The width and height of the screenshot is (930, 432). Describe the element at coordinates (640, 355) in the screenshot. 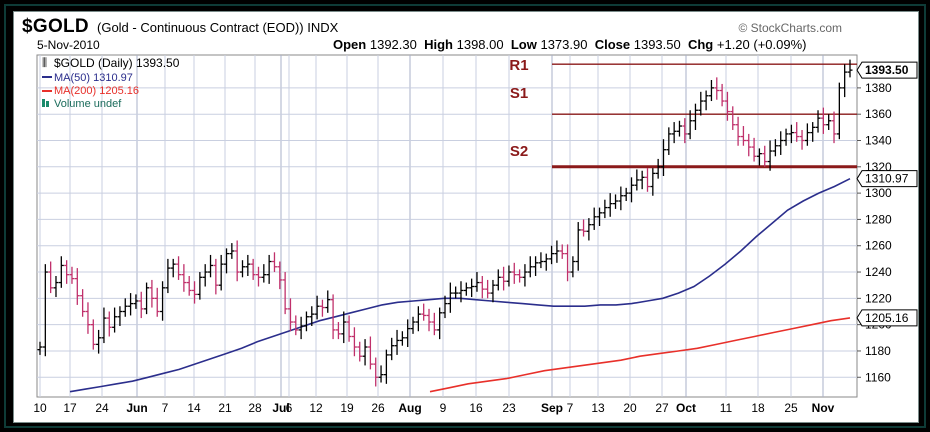

I see `ma200-line` at that location.